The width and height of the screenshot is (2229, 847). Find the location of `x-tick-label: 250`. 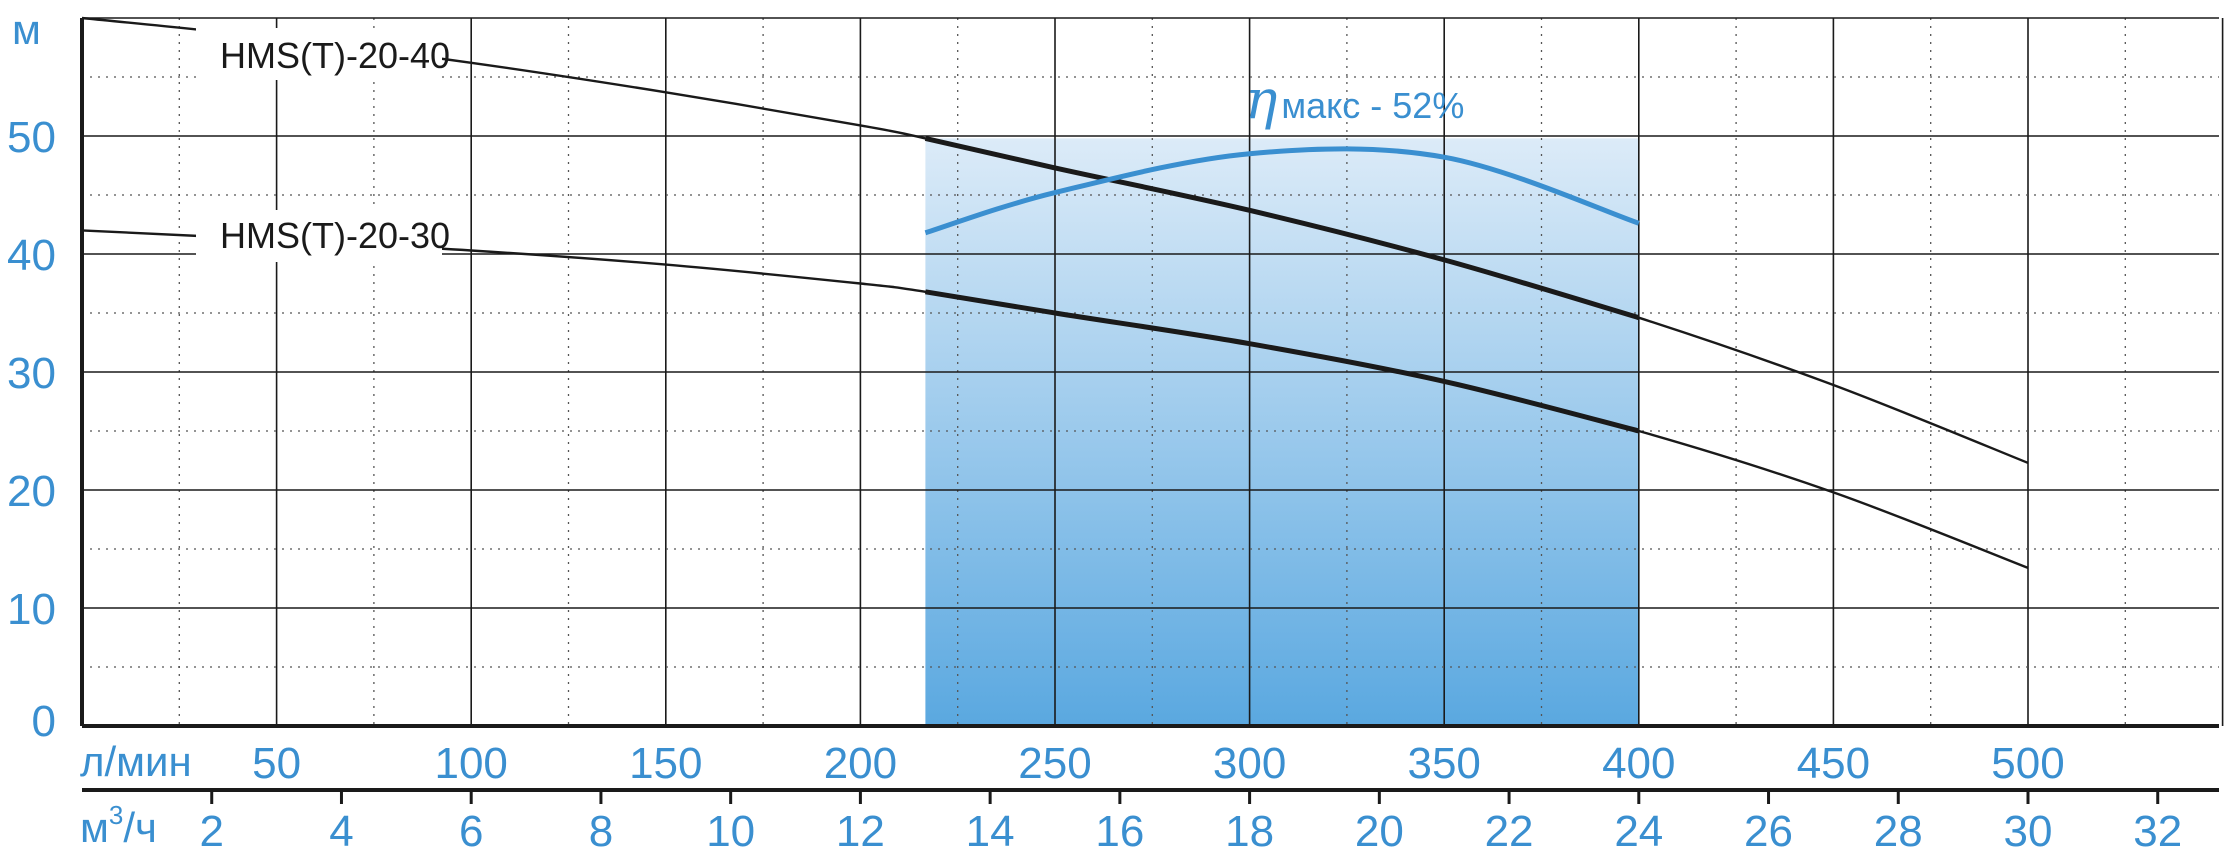

x-tick-label: 250 is located at coordinates (1054, 763).